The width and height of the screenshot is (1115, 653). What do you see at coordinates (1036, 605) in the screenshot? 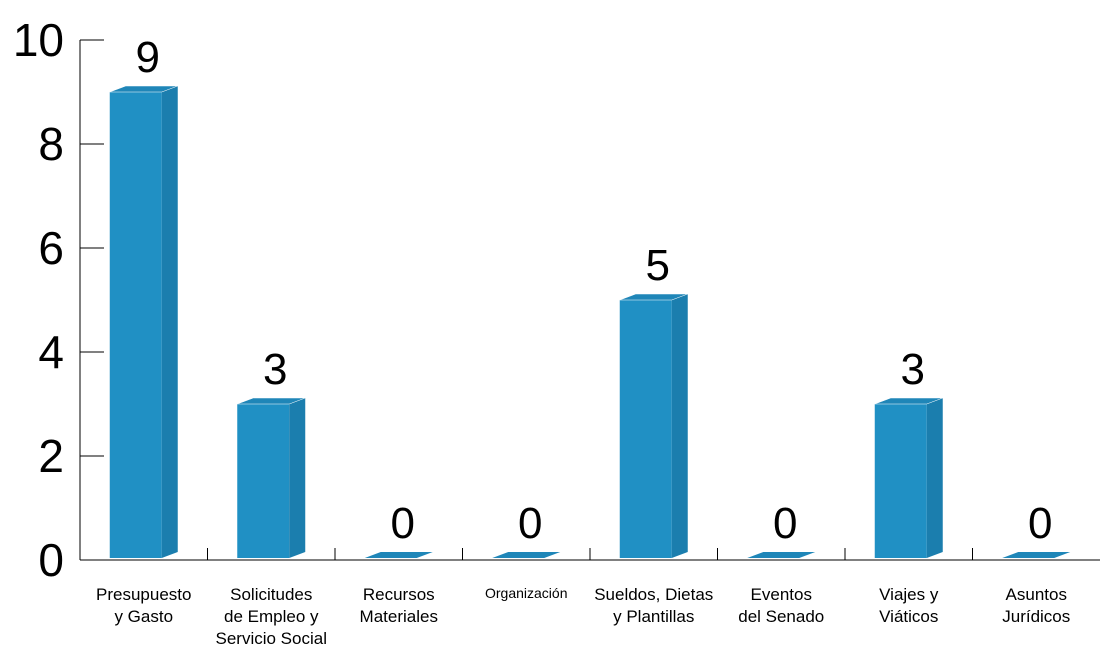
I see `x-tick-label: Asuntos Jurídicos` at bounding box center [1036, 605].